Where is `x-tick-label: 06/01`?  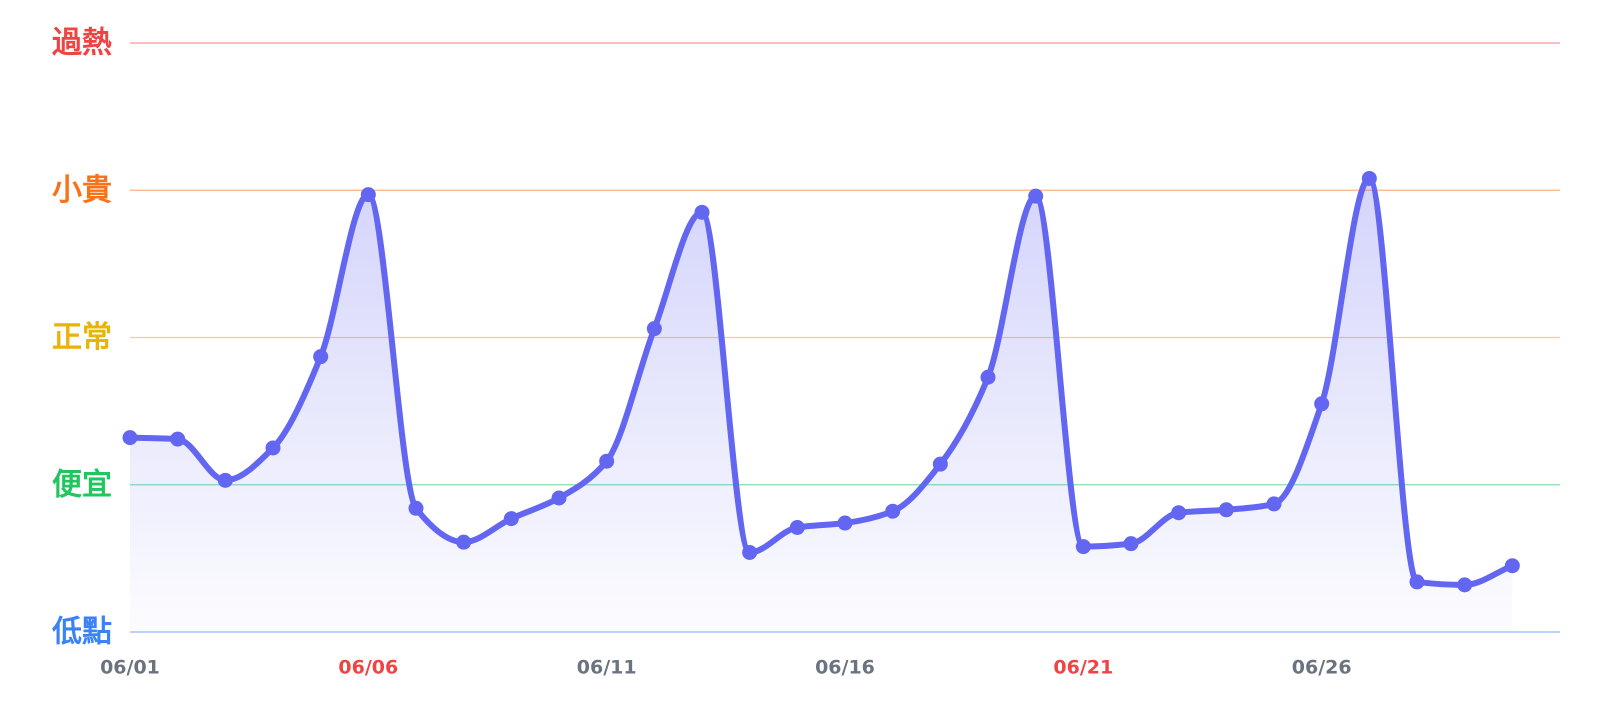
x-tick-label: 06/01 is located at coordinates (130, 668).